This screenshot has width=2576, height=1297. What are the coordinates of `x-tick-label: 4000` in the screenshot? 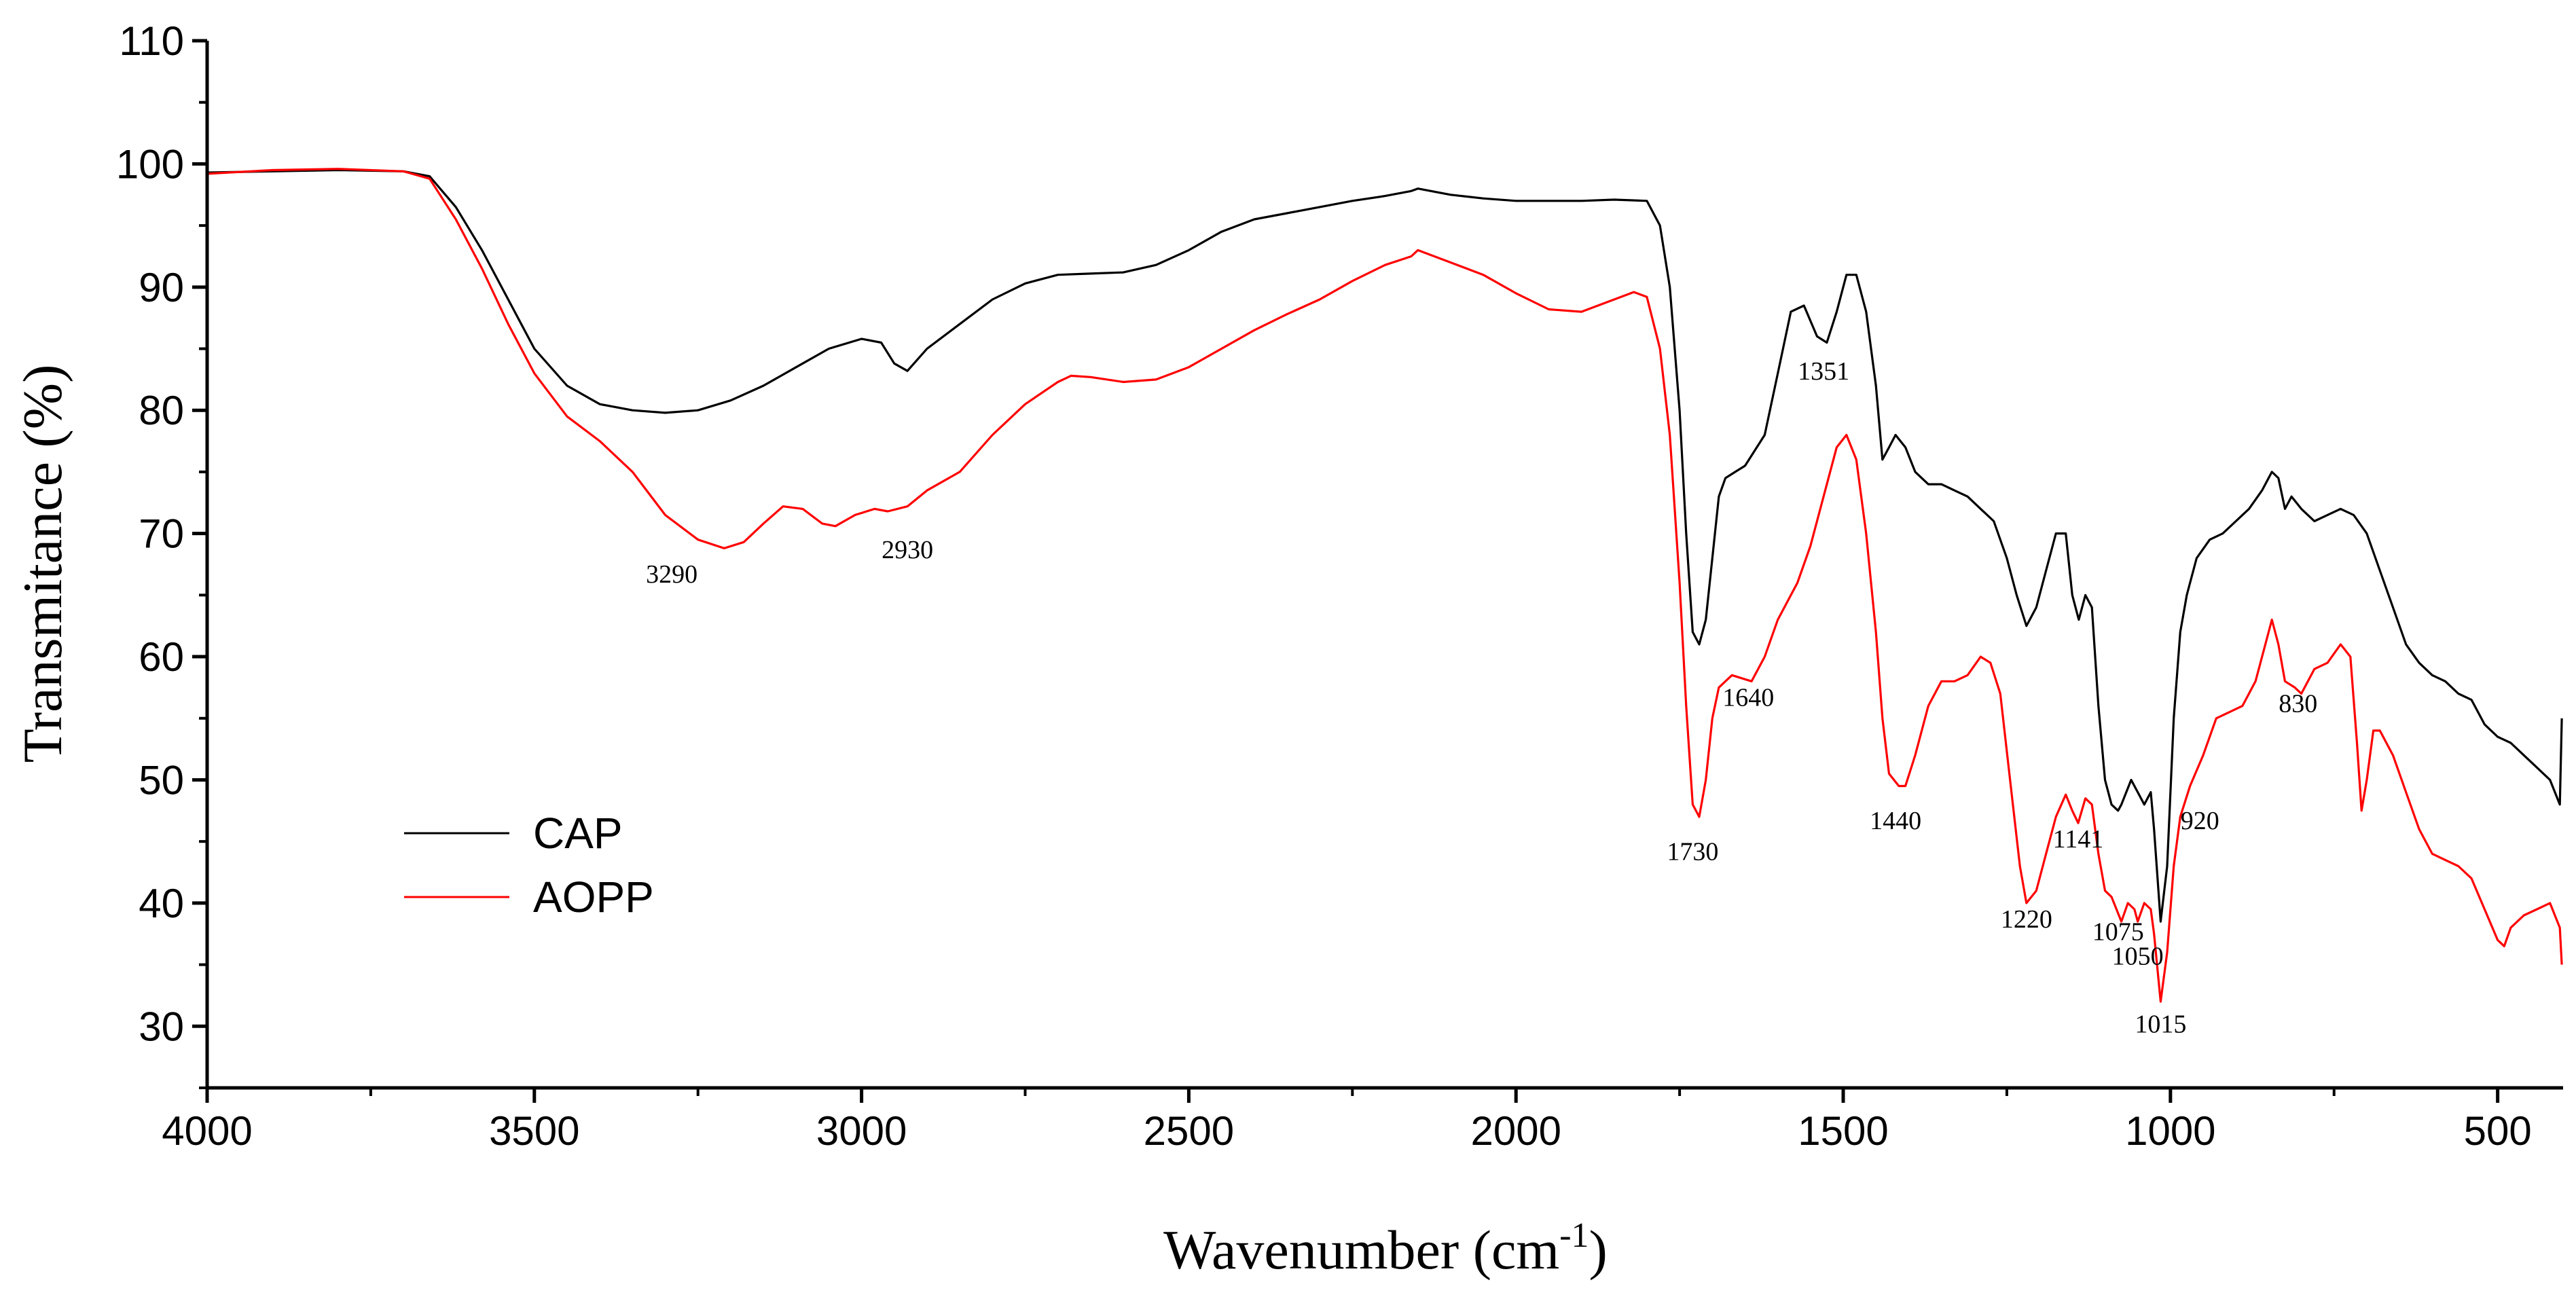 It's located at (207, 1131).